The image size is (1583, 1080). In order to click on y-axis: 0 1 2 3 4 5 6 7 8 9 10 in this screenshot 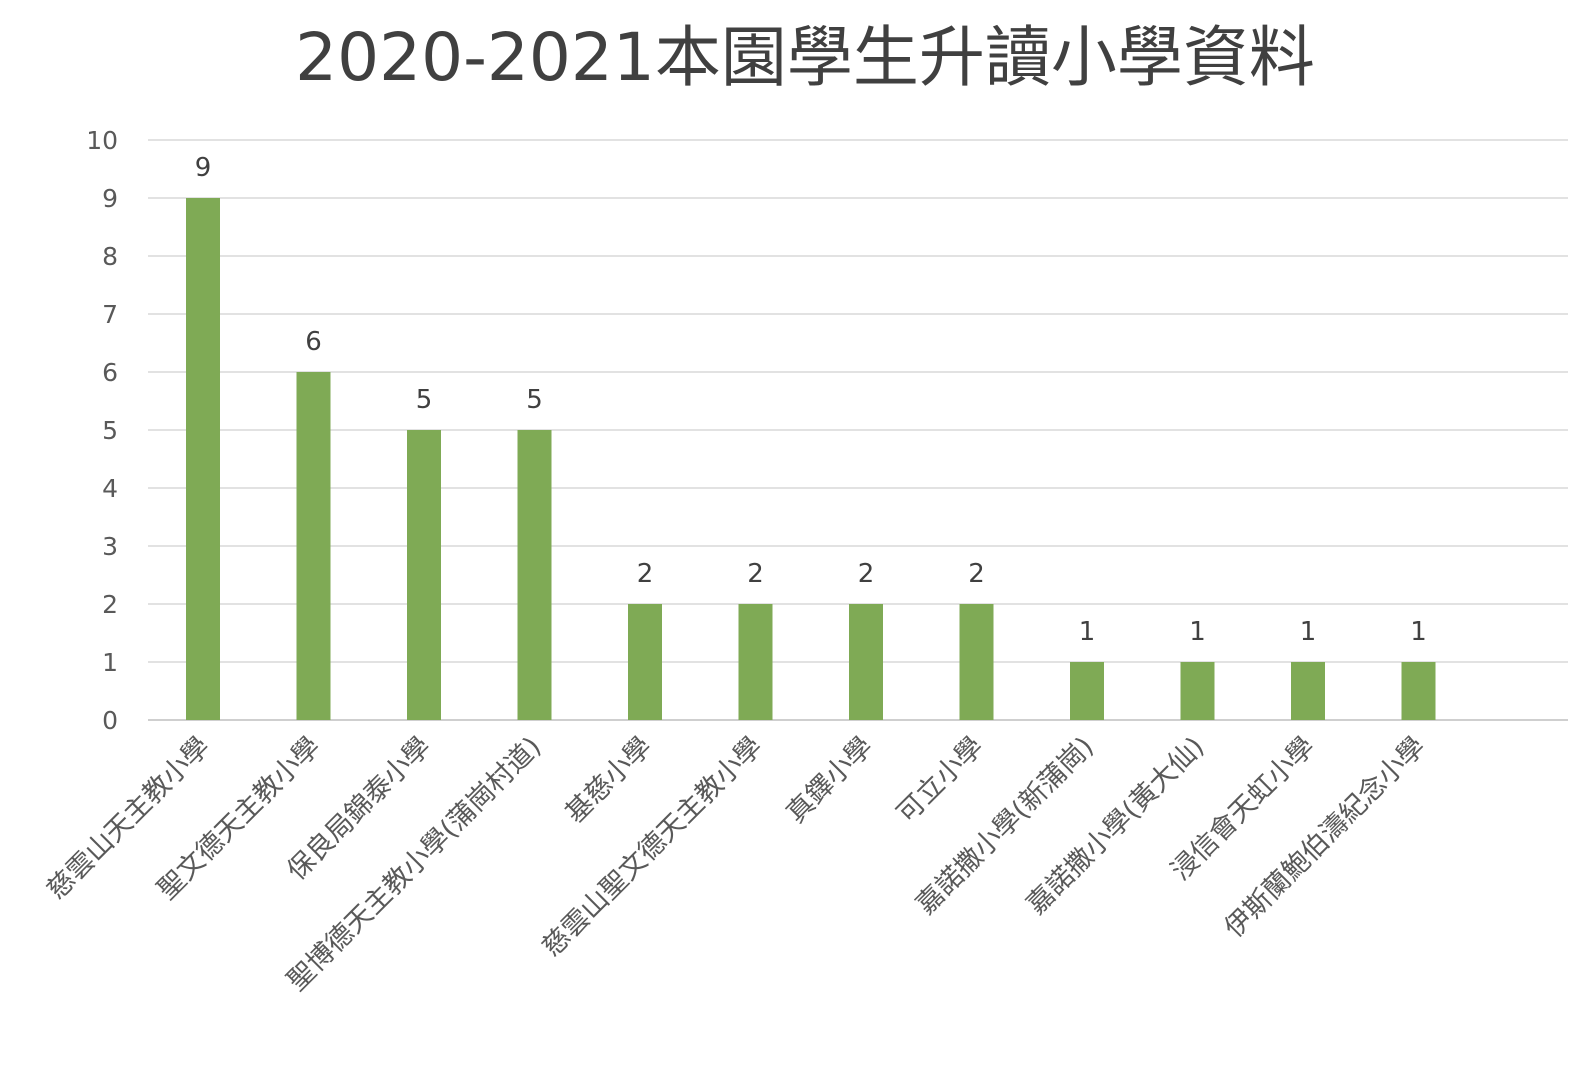, I will do `click(102, 430)`.